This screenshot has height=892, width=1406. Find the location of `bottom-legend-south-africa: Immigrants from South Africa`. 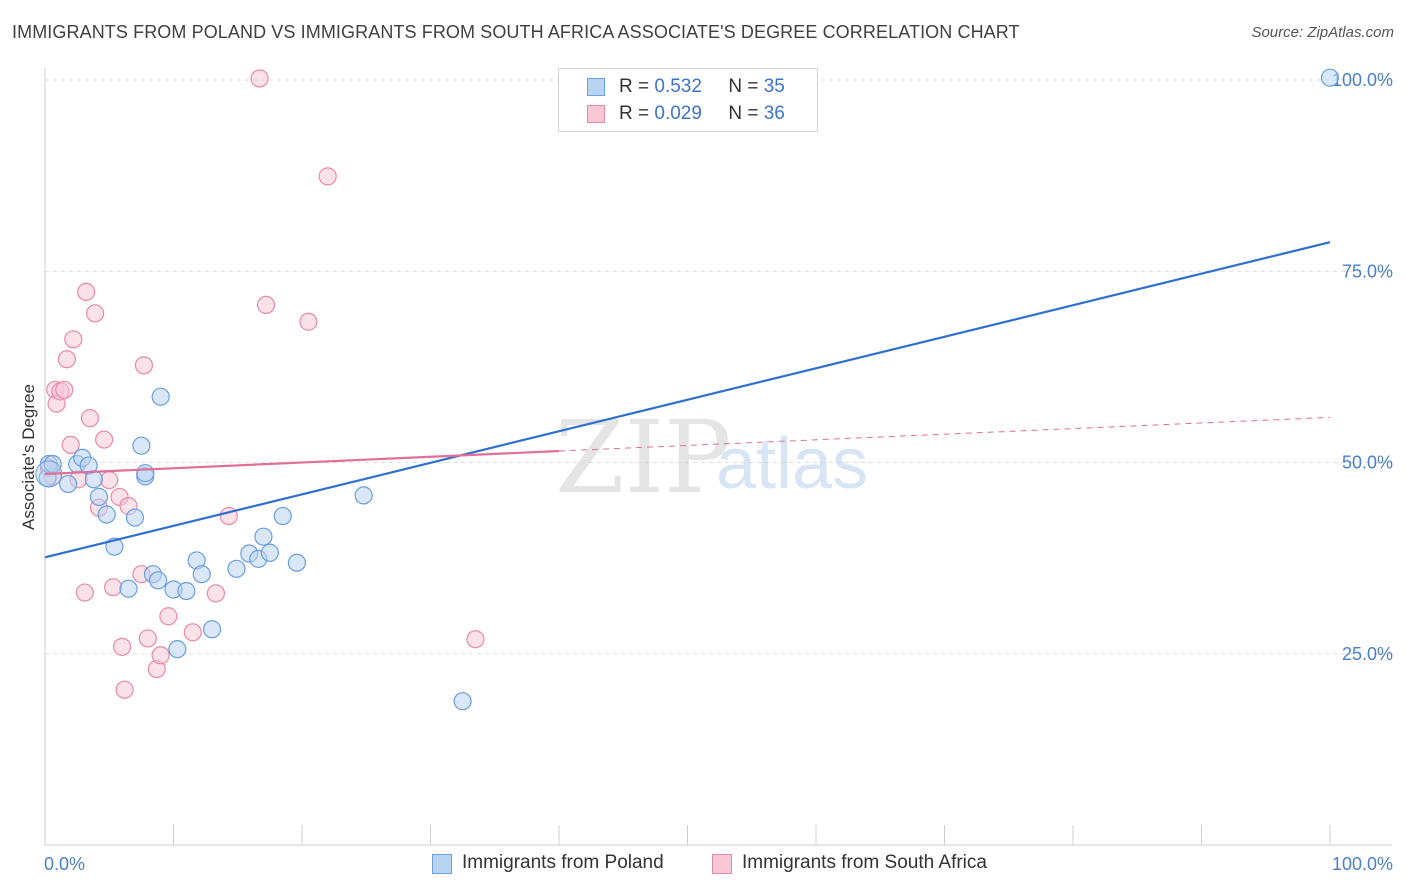

bottom-legend-south-africa: Immigrants from South Africa is located at coordinates (867, 864).